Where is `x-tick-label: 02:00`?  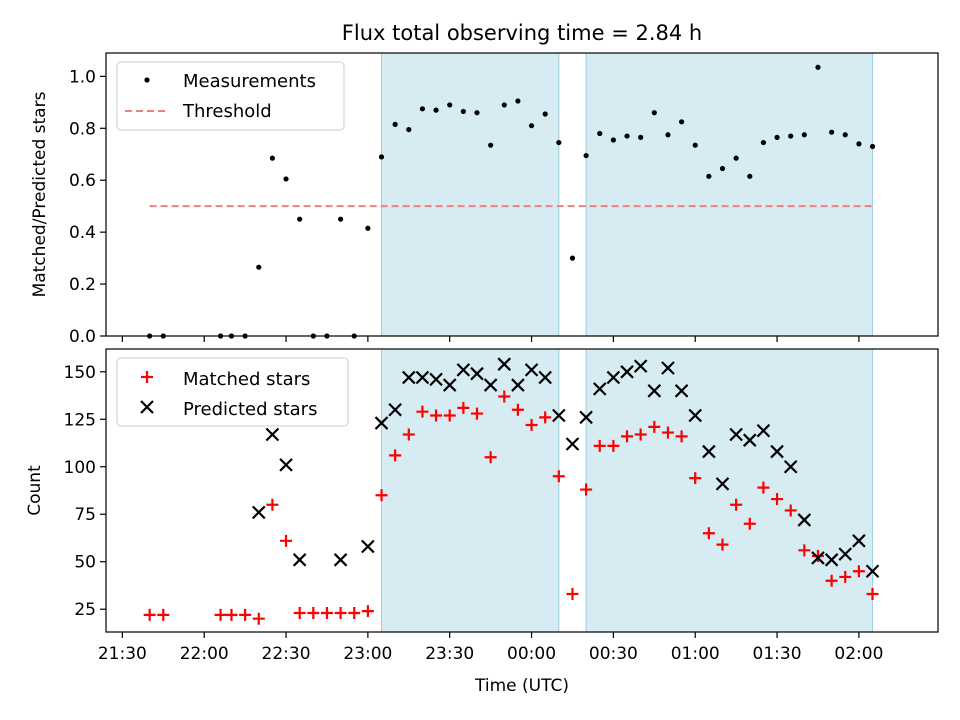 x-tick-label: 02:00 is located at coordinates (858, 654).